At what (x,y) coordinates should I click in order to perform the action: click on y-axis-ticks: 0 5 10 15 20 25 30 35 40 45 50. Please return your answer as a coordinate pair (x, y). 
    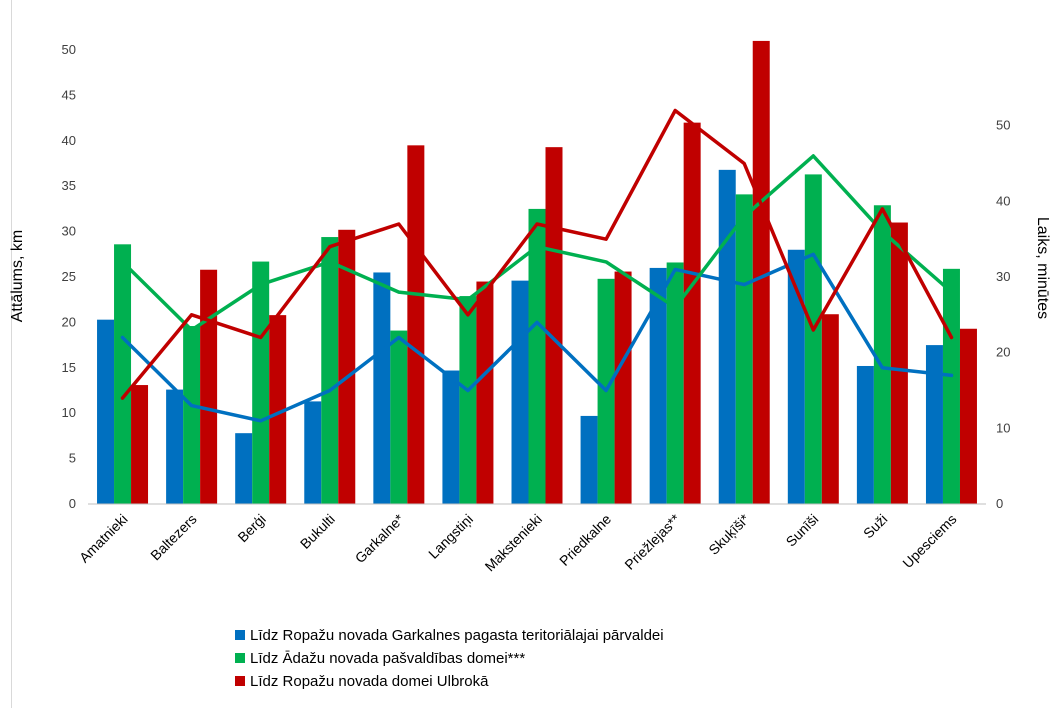
    Looking at the image, I should click on (69, 276).